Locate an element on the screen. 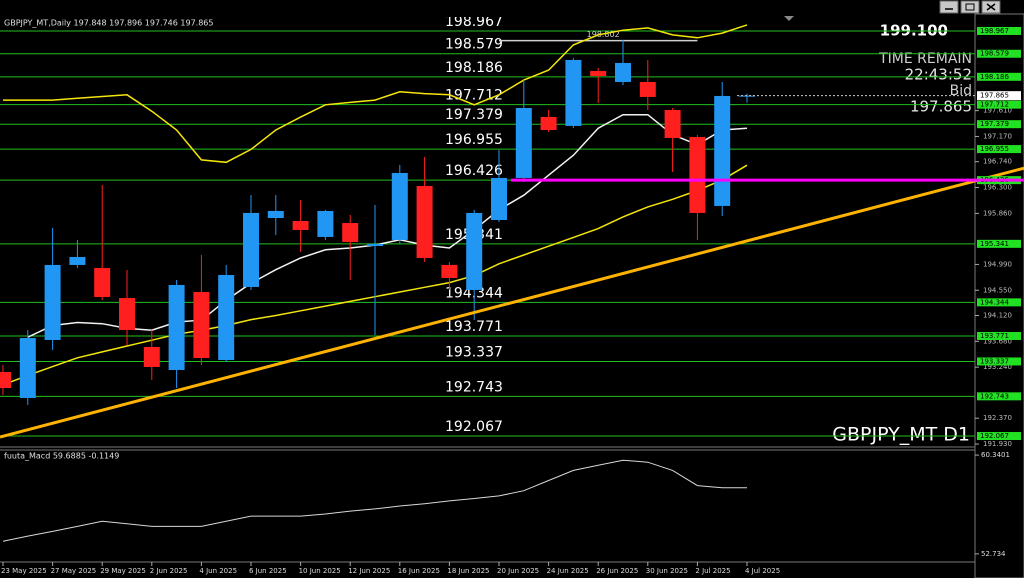 The width and height of the screenshot is (1024, 578). y-tick-label: 193.680 is located at coordinates (997, 341).